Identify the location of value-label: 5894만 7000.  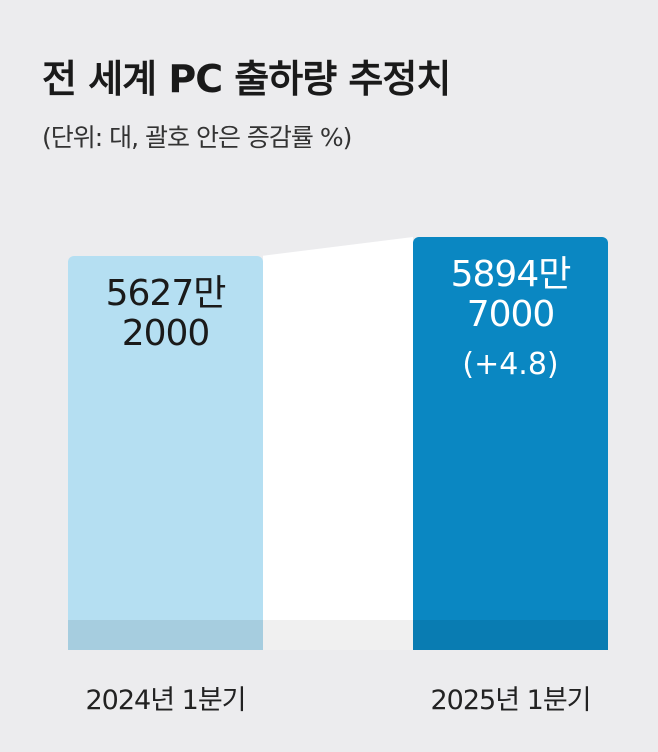
(511, 294).